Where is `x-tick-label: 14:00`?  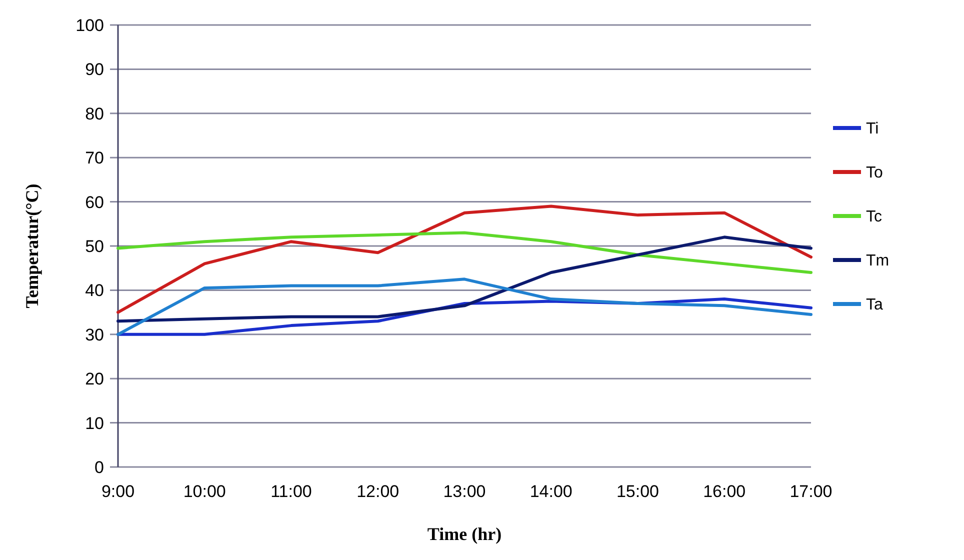 x-tick-label: 14:00 is located at coordinates (551, 491).